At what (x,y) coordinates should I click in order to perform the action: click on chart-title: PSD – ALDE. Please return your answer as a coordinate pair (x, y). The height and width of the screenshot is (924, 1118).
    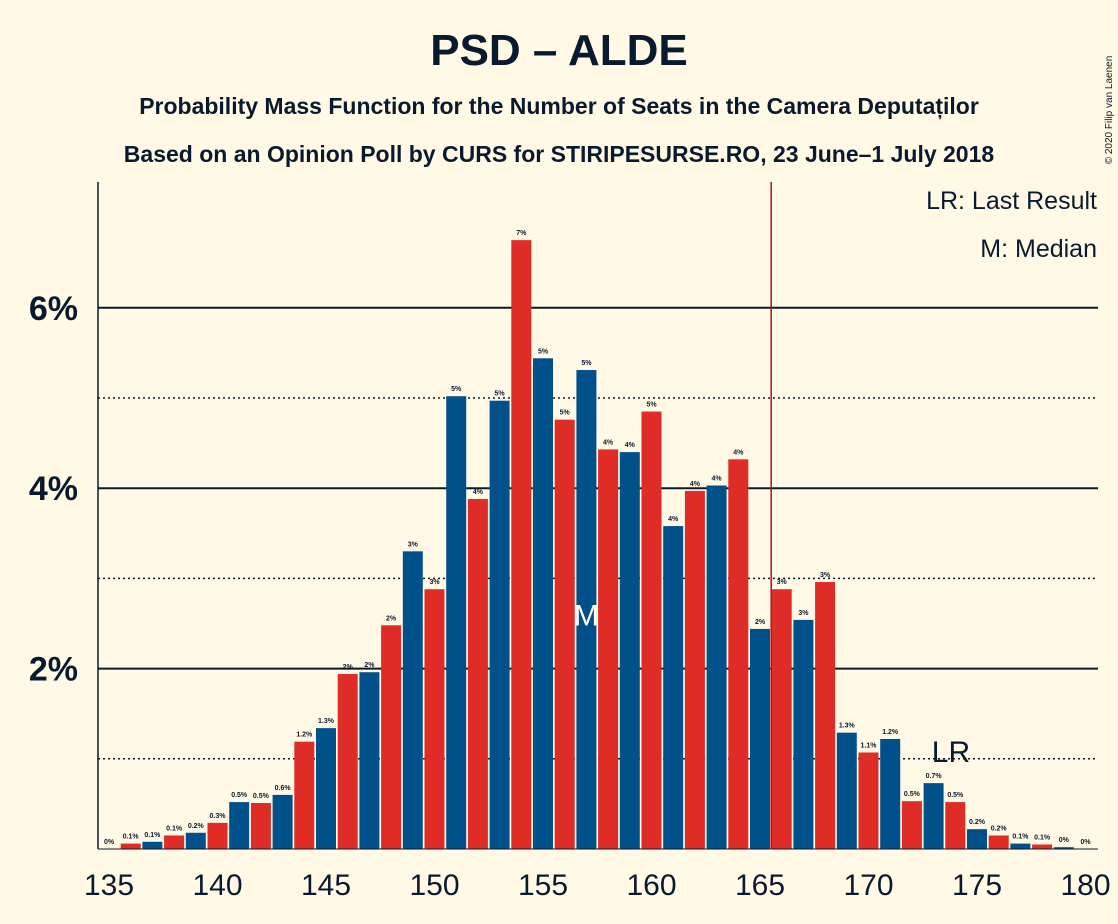
    Looking at the image, I should click on (559, 50).